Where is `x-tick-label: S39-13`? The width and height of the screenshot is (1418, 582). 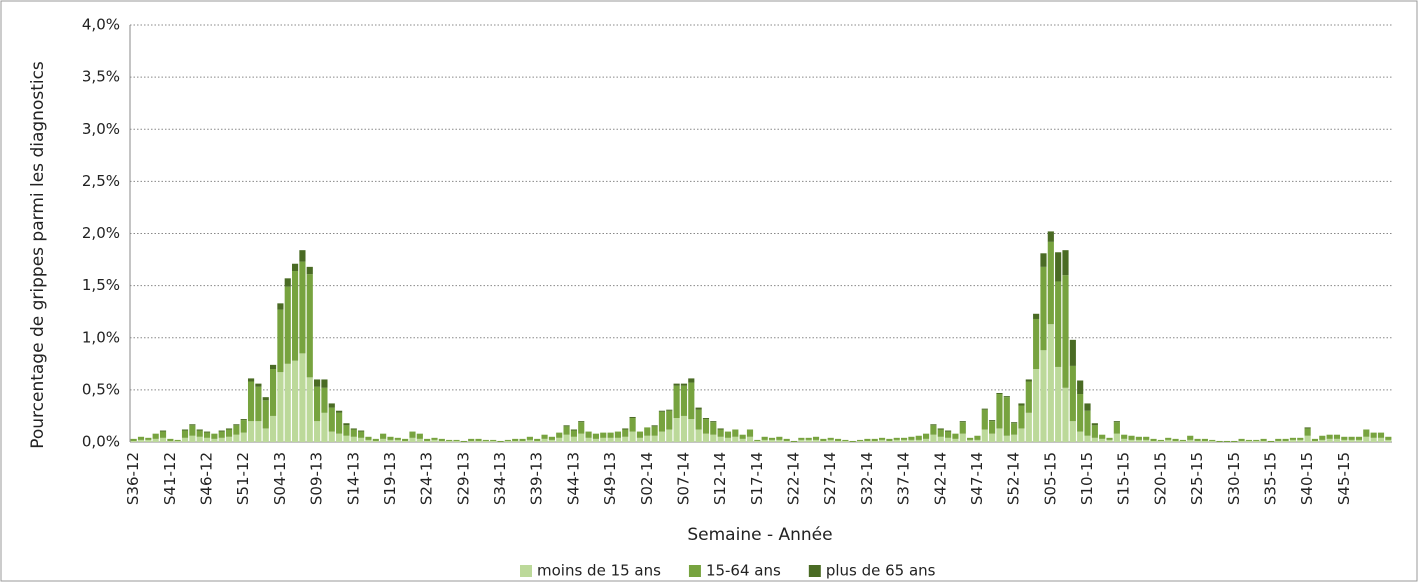 x-tick-label: S39-13 is located at coordinates (537, 478).